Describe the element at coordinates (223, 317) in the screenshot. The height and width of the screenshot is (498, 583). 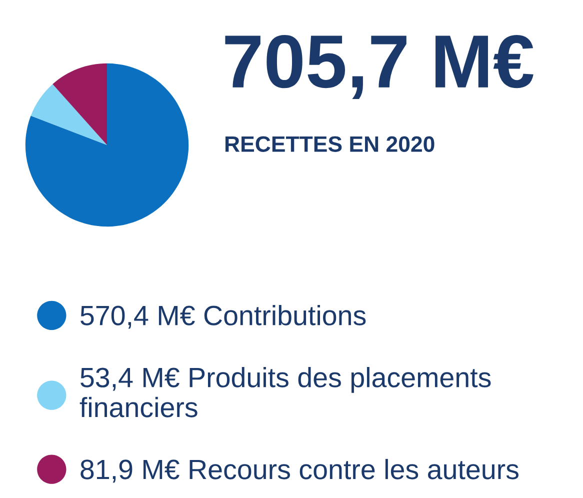
I see `legend-label: 570,4 M€ Contributions` at that location.